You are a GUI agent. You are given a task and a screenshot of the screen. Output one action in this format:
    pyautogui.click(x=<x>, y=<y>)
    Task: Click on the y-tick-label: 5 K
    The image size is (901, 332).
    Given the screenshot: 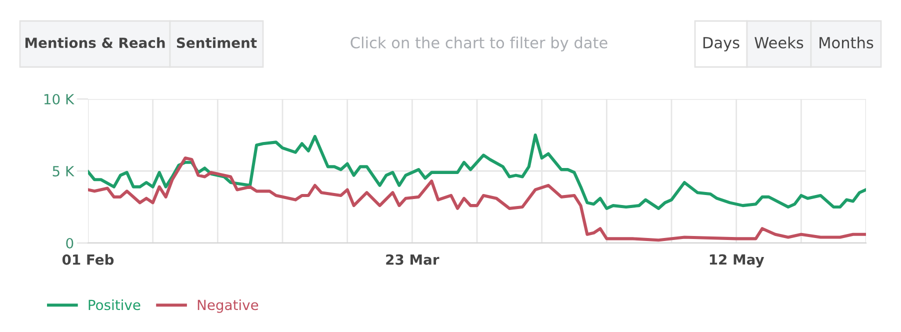 What is the action you would take?
    pyautogui.click(x=63, y=171)
    